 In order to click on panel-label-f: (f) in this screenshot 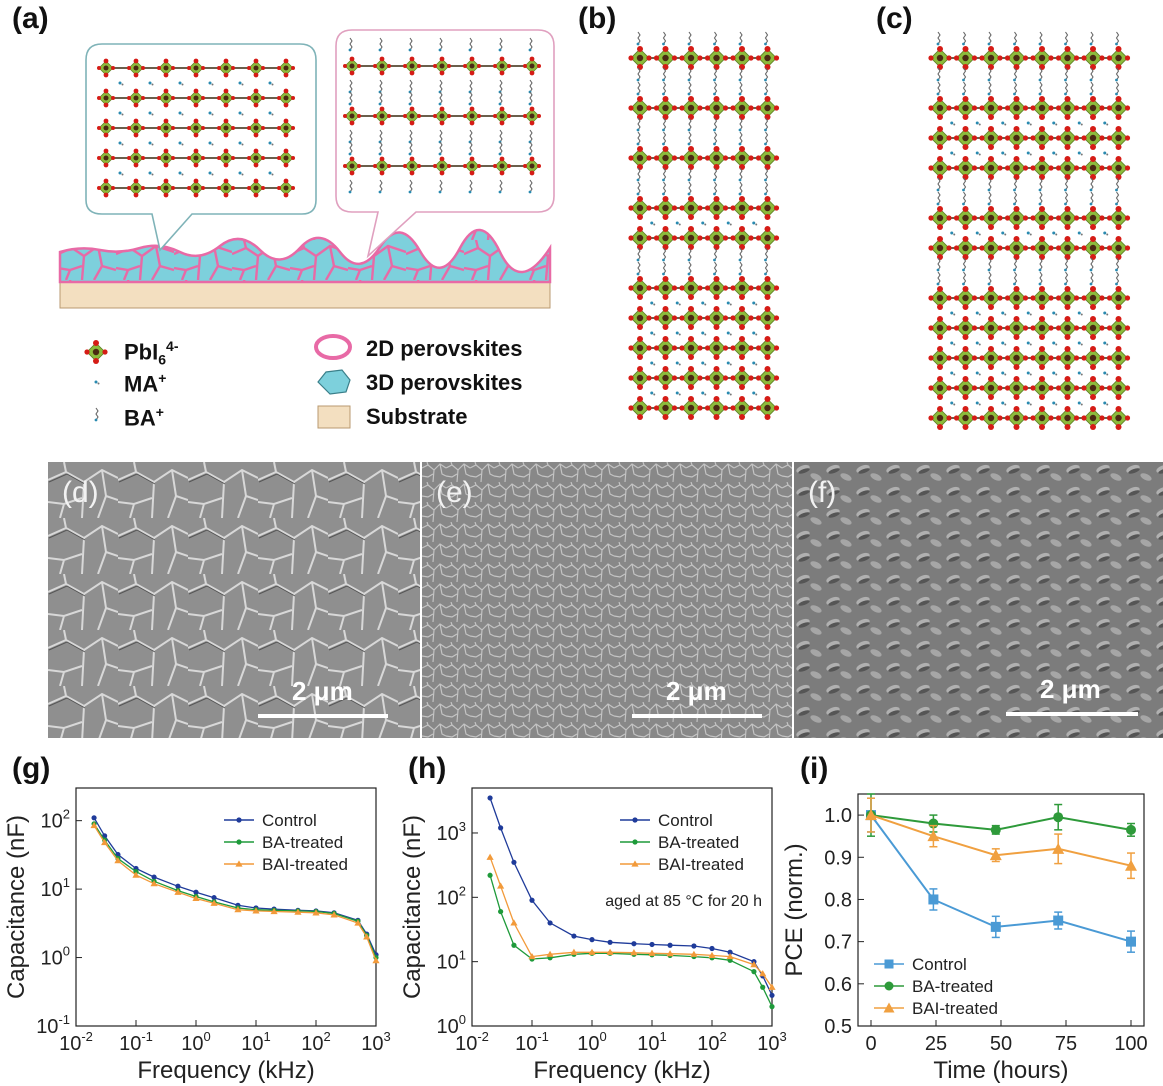, I will do `click(822, 492)`.